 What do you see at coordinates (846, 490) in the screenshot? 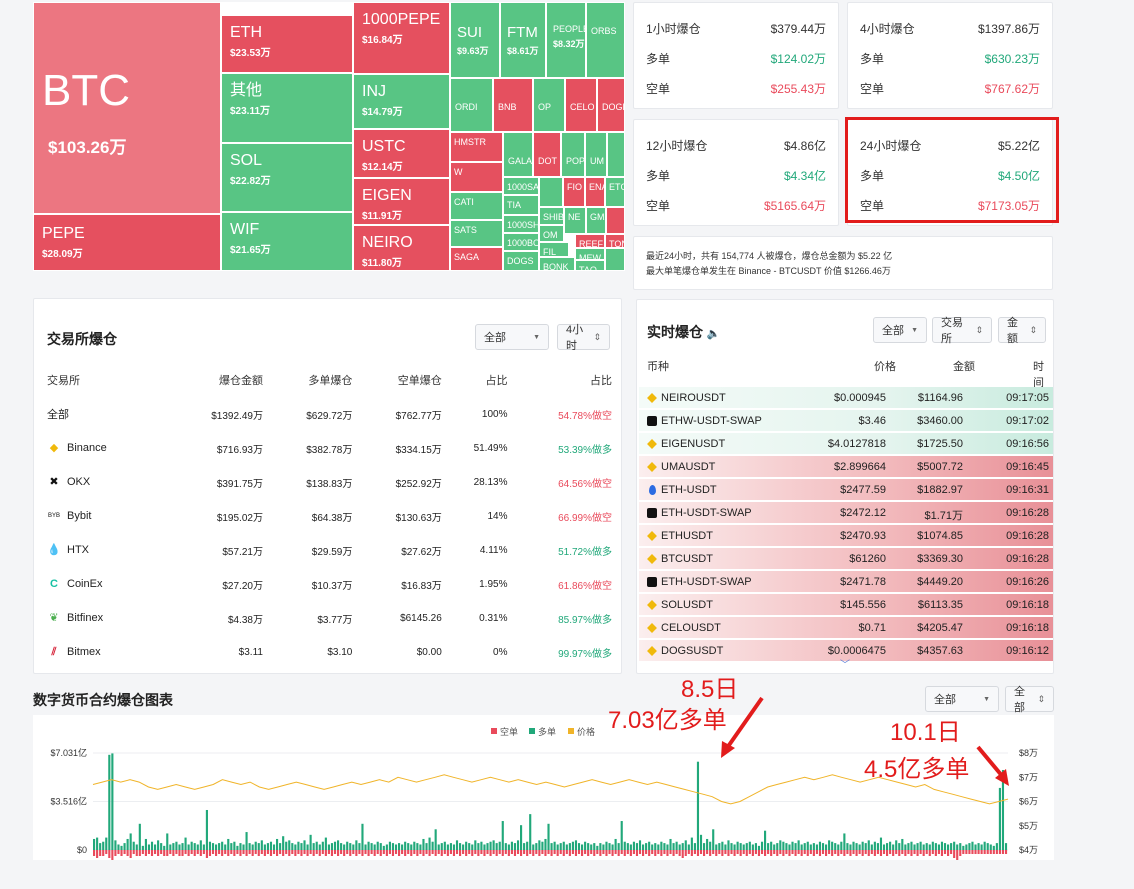
I see `list-item: ETH-USDT $2477.59 $1882.97 09:16:31` at bounding box center [846, 490].